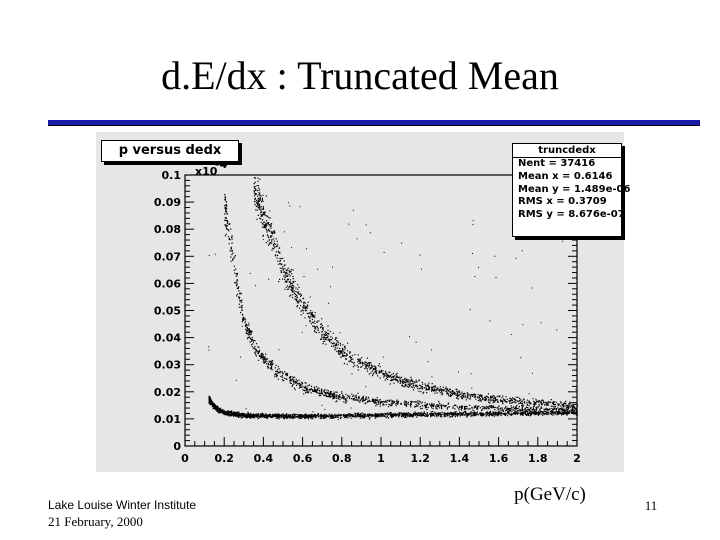 The height and width of the screenshot is (540, 720). Describe the element at coordinates (167, 311) in the screenshot. I see `y-tick-label: 0.05` at that location.